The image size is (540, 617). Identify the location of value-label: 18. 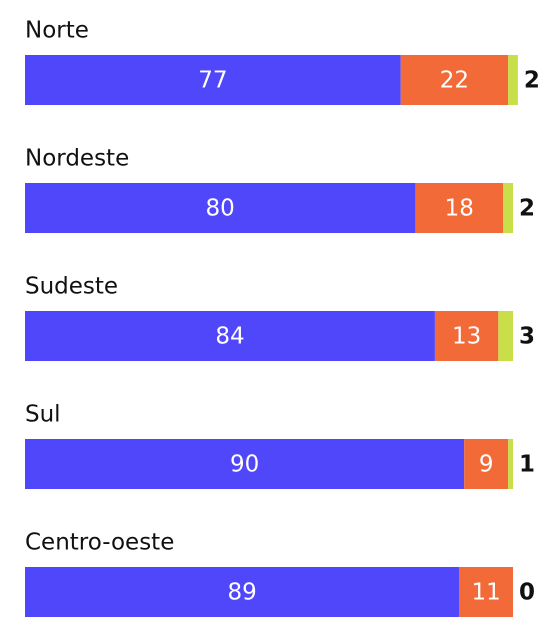
(459, 209).